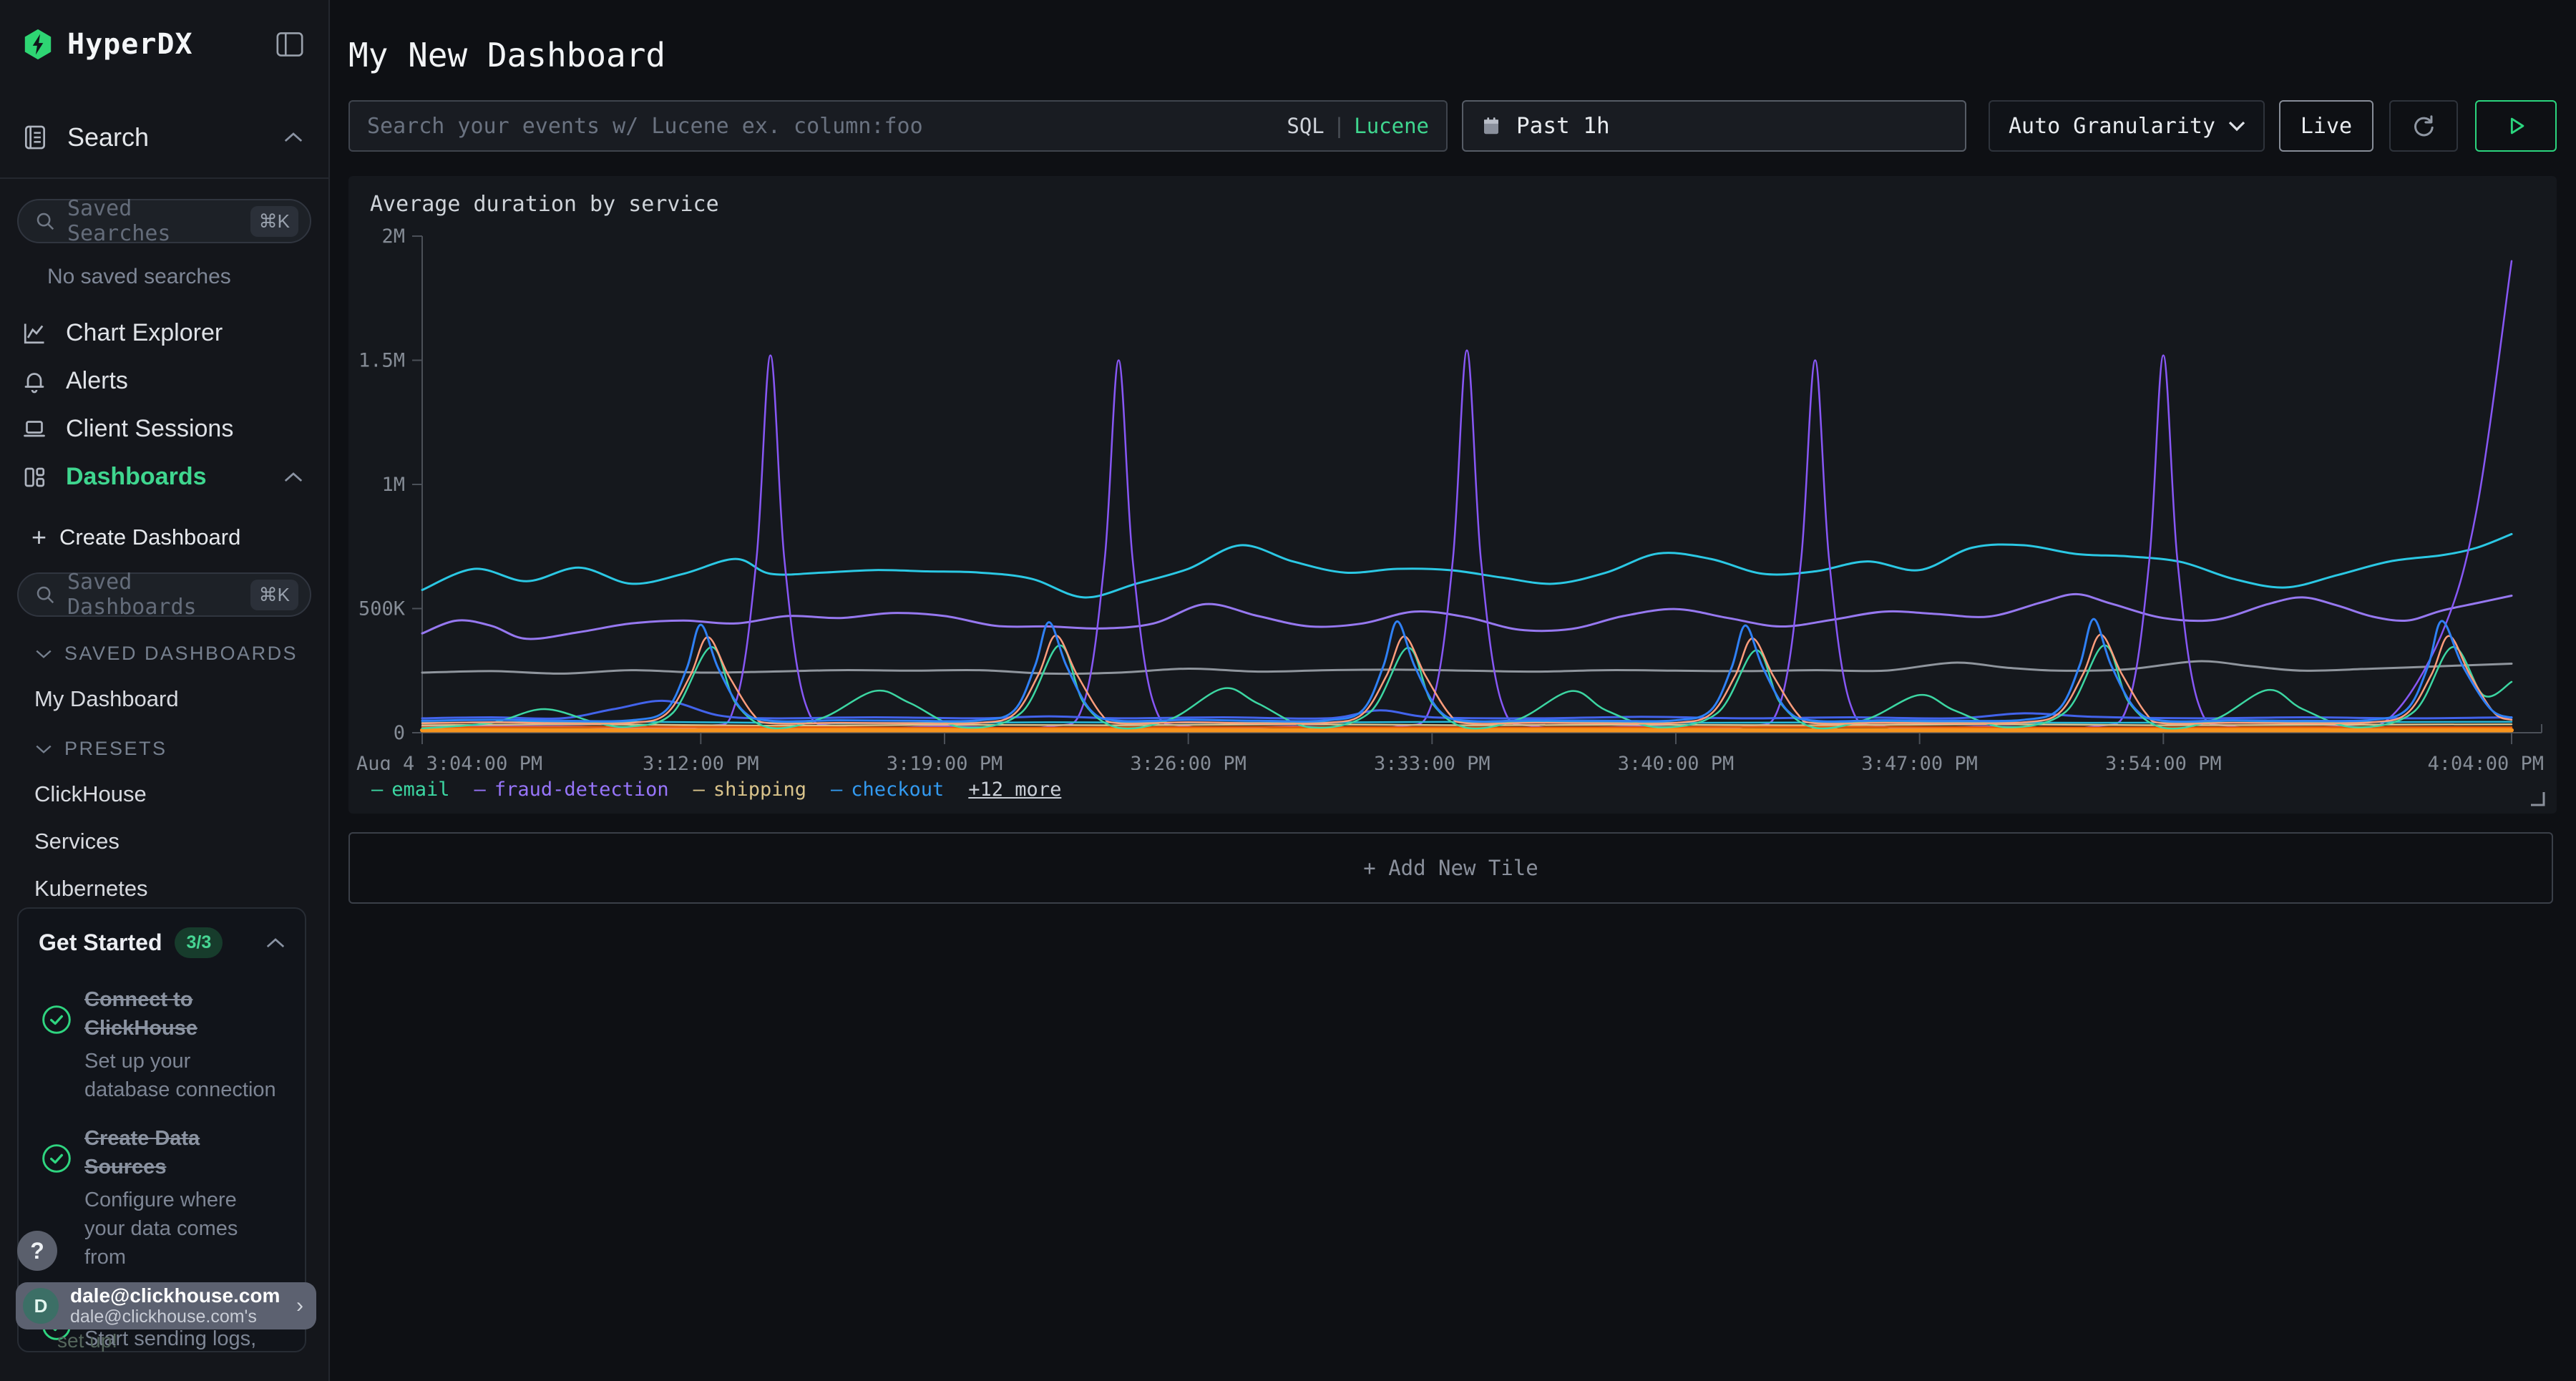 This screenshot has height=1381, width=2576. Describe the element at coordinates (38, 44) in the screenshot. I see `hyperdx-logo-icon` at that location.